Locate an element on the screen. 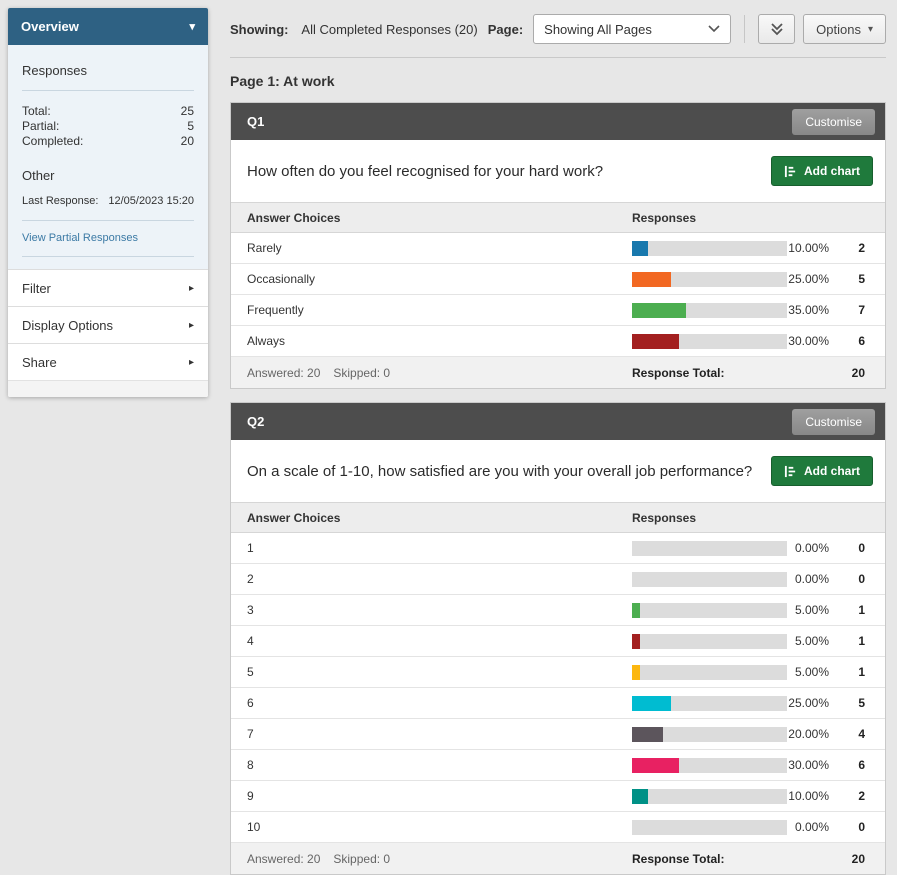  double-chevron-down-icon is located at coordinates (777, 29).